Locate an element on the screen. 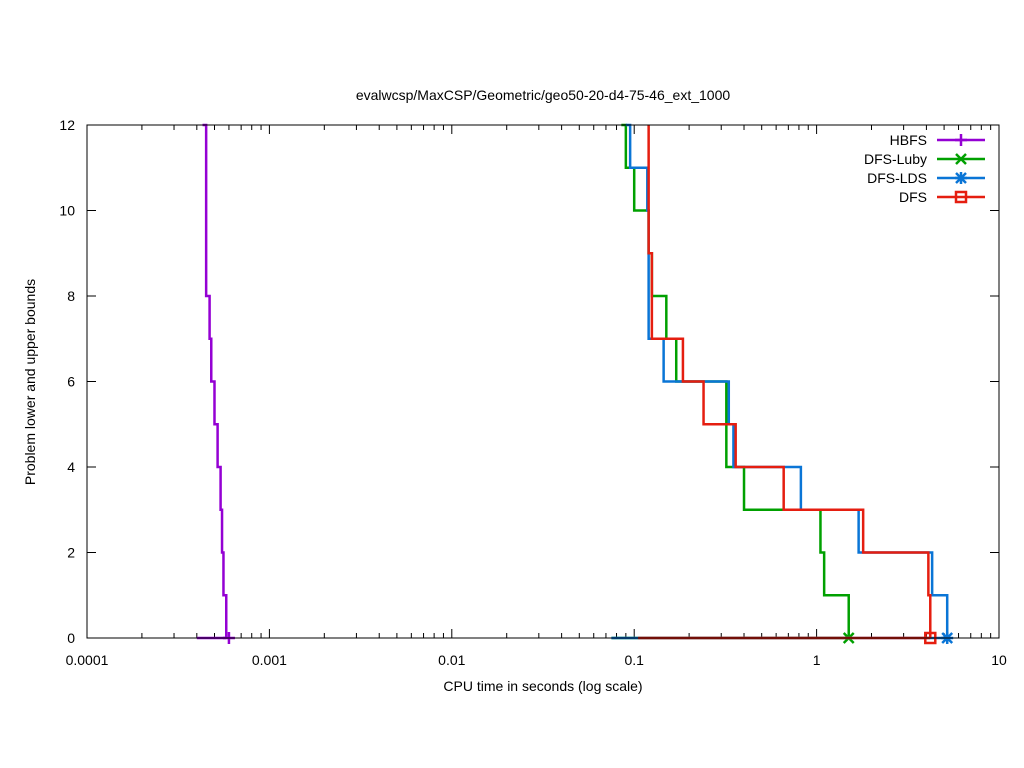  legend-marker-dfs-luby is located at coordinates (961, 159).